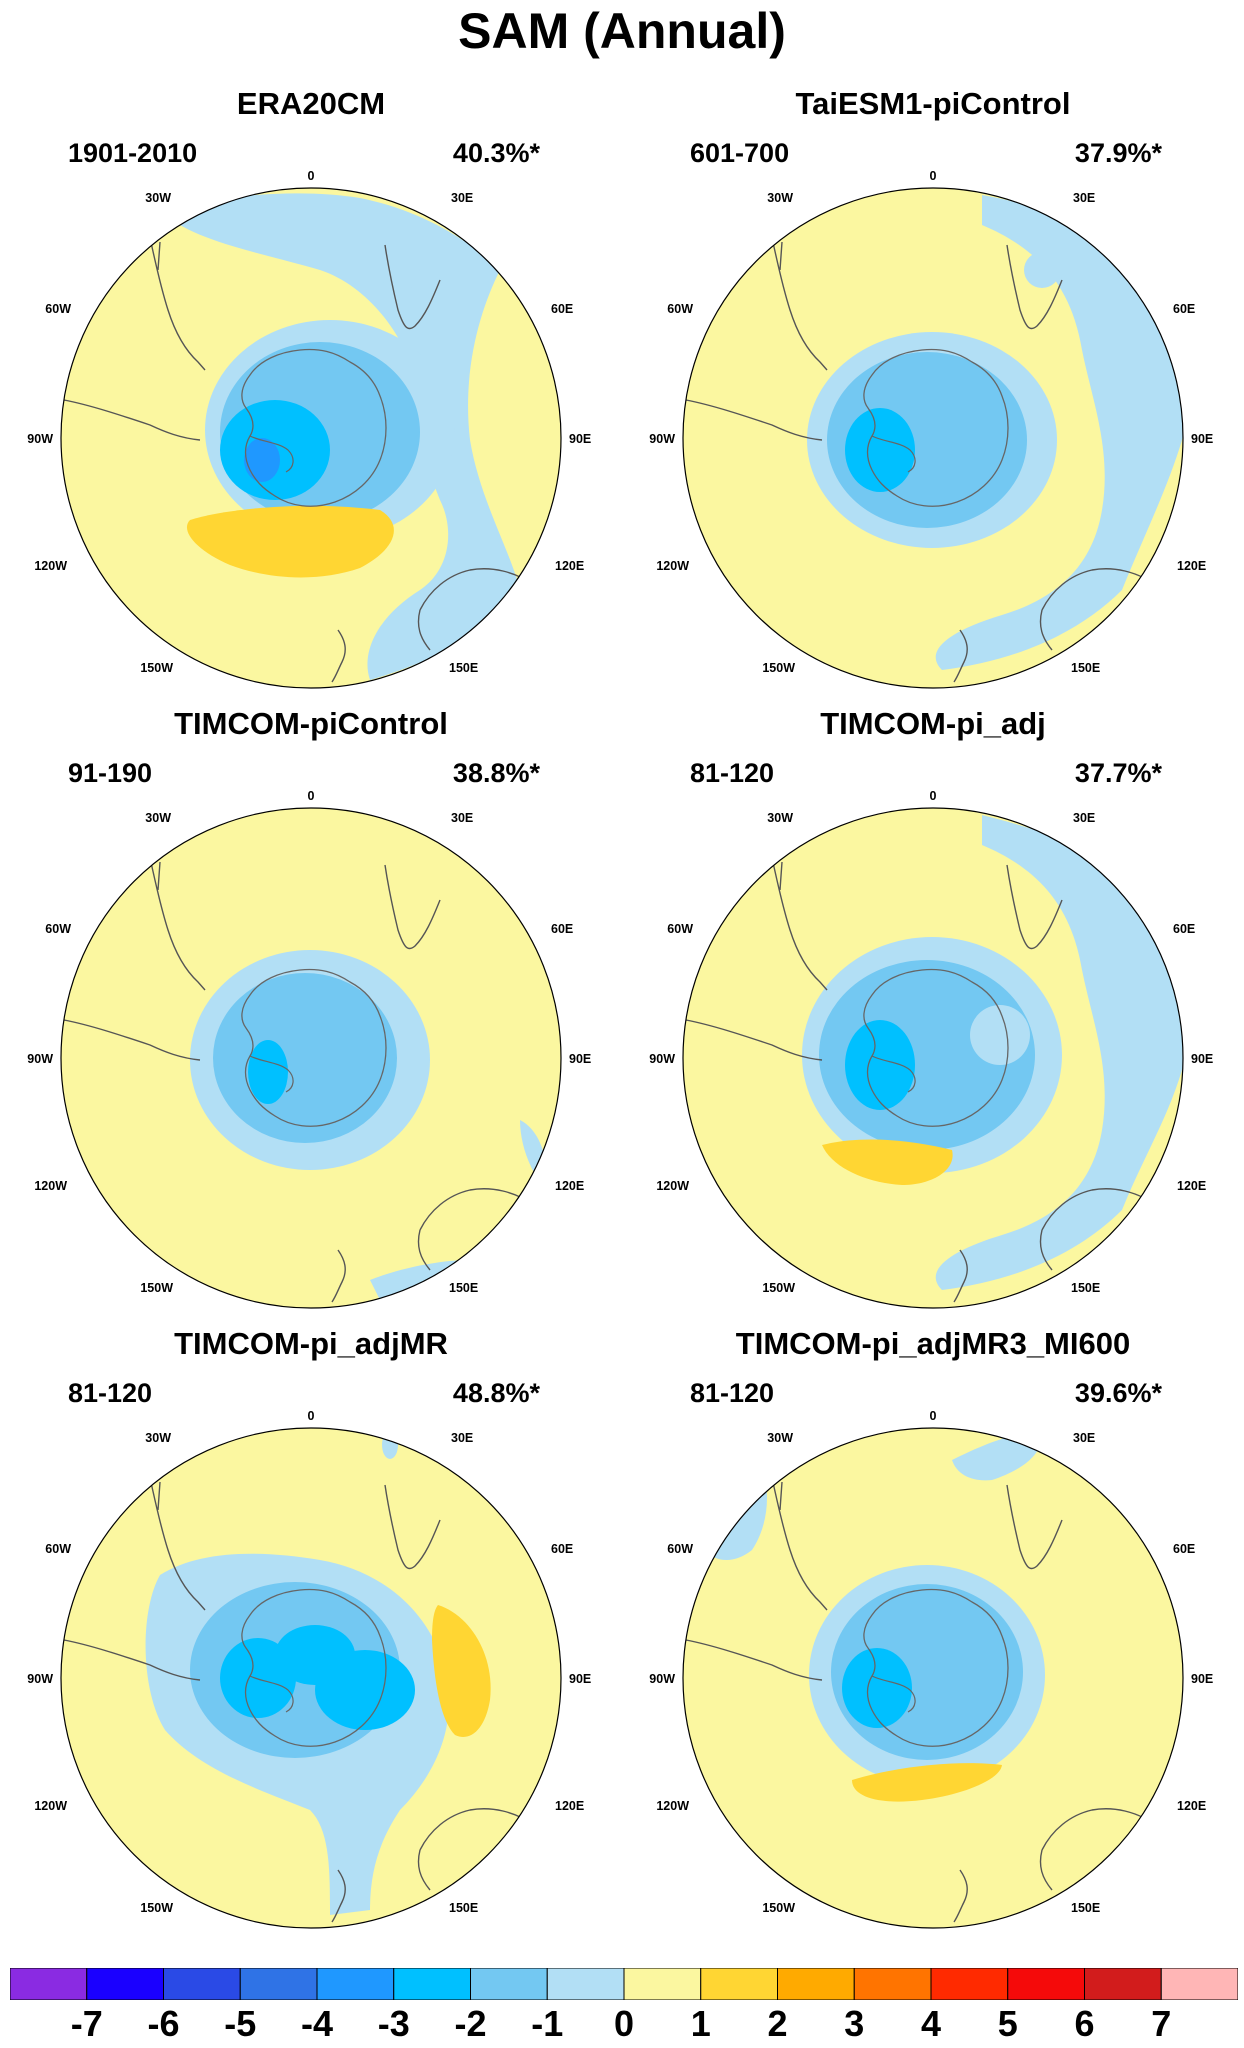 The height and width of the screenshot is (2048, 1244). I want to click on colorbar-tick-label: -7, so click(86, 2023).